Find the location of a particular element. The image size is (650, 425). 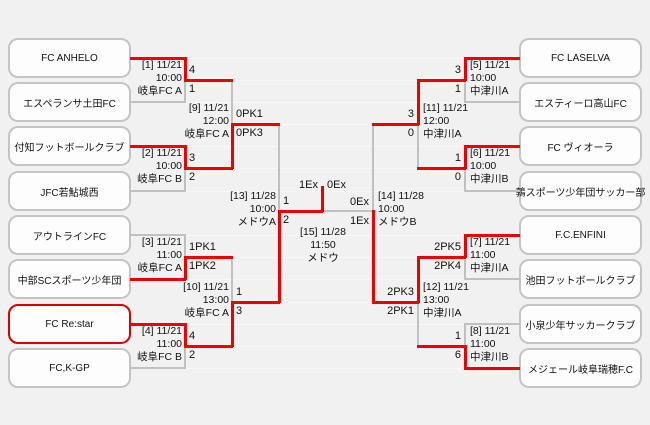

team-box: FC LASELVA is located at coordinates (580, 58).